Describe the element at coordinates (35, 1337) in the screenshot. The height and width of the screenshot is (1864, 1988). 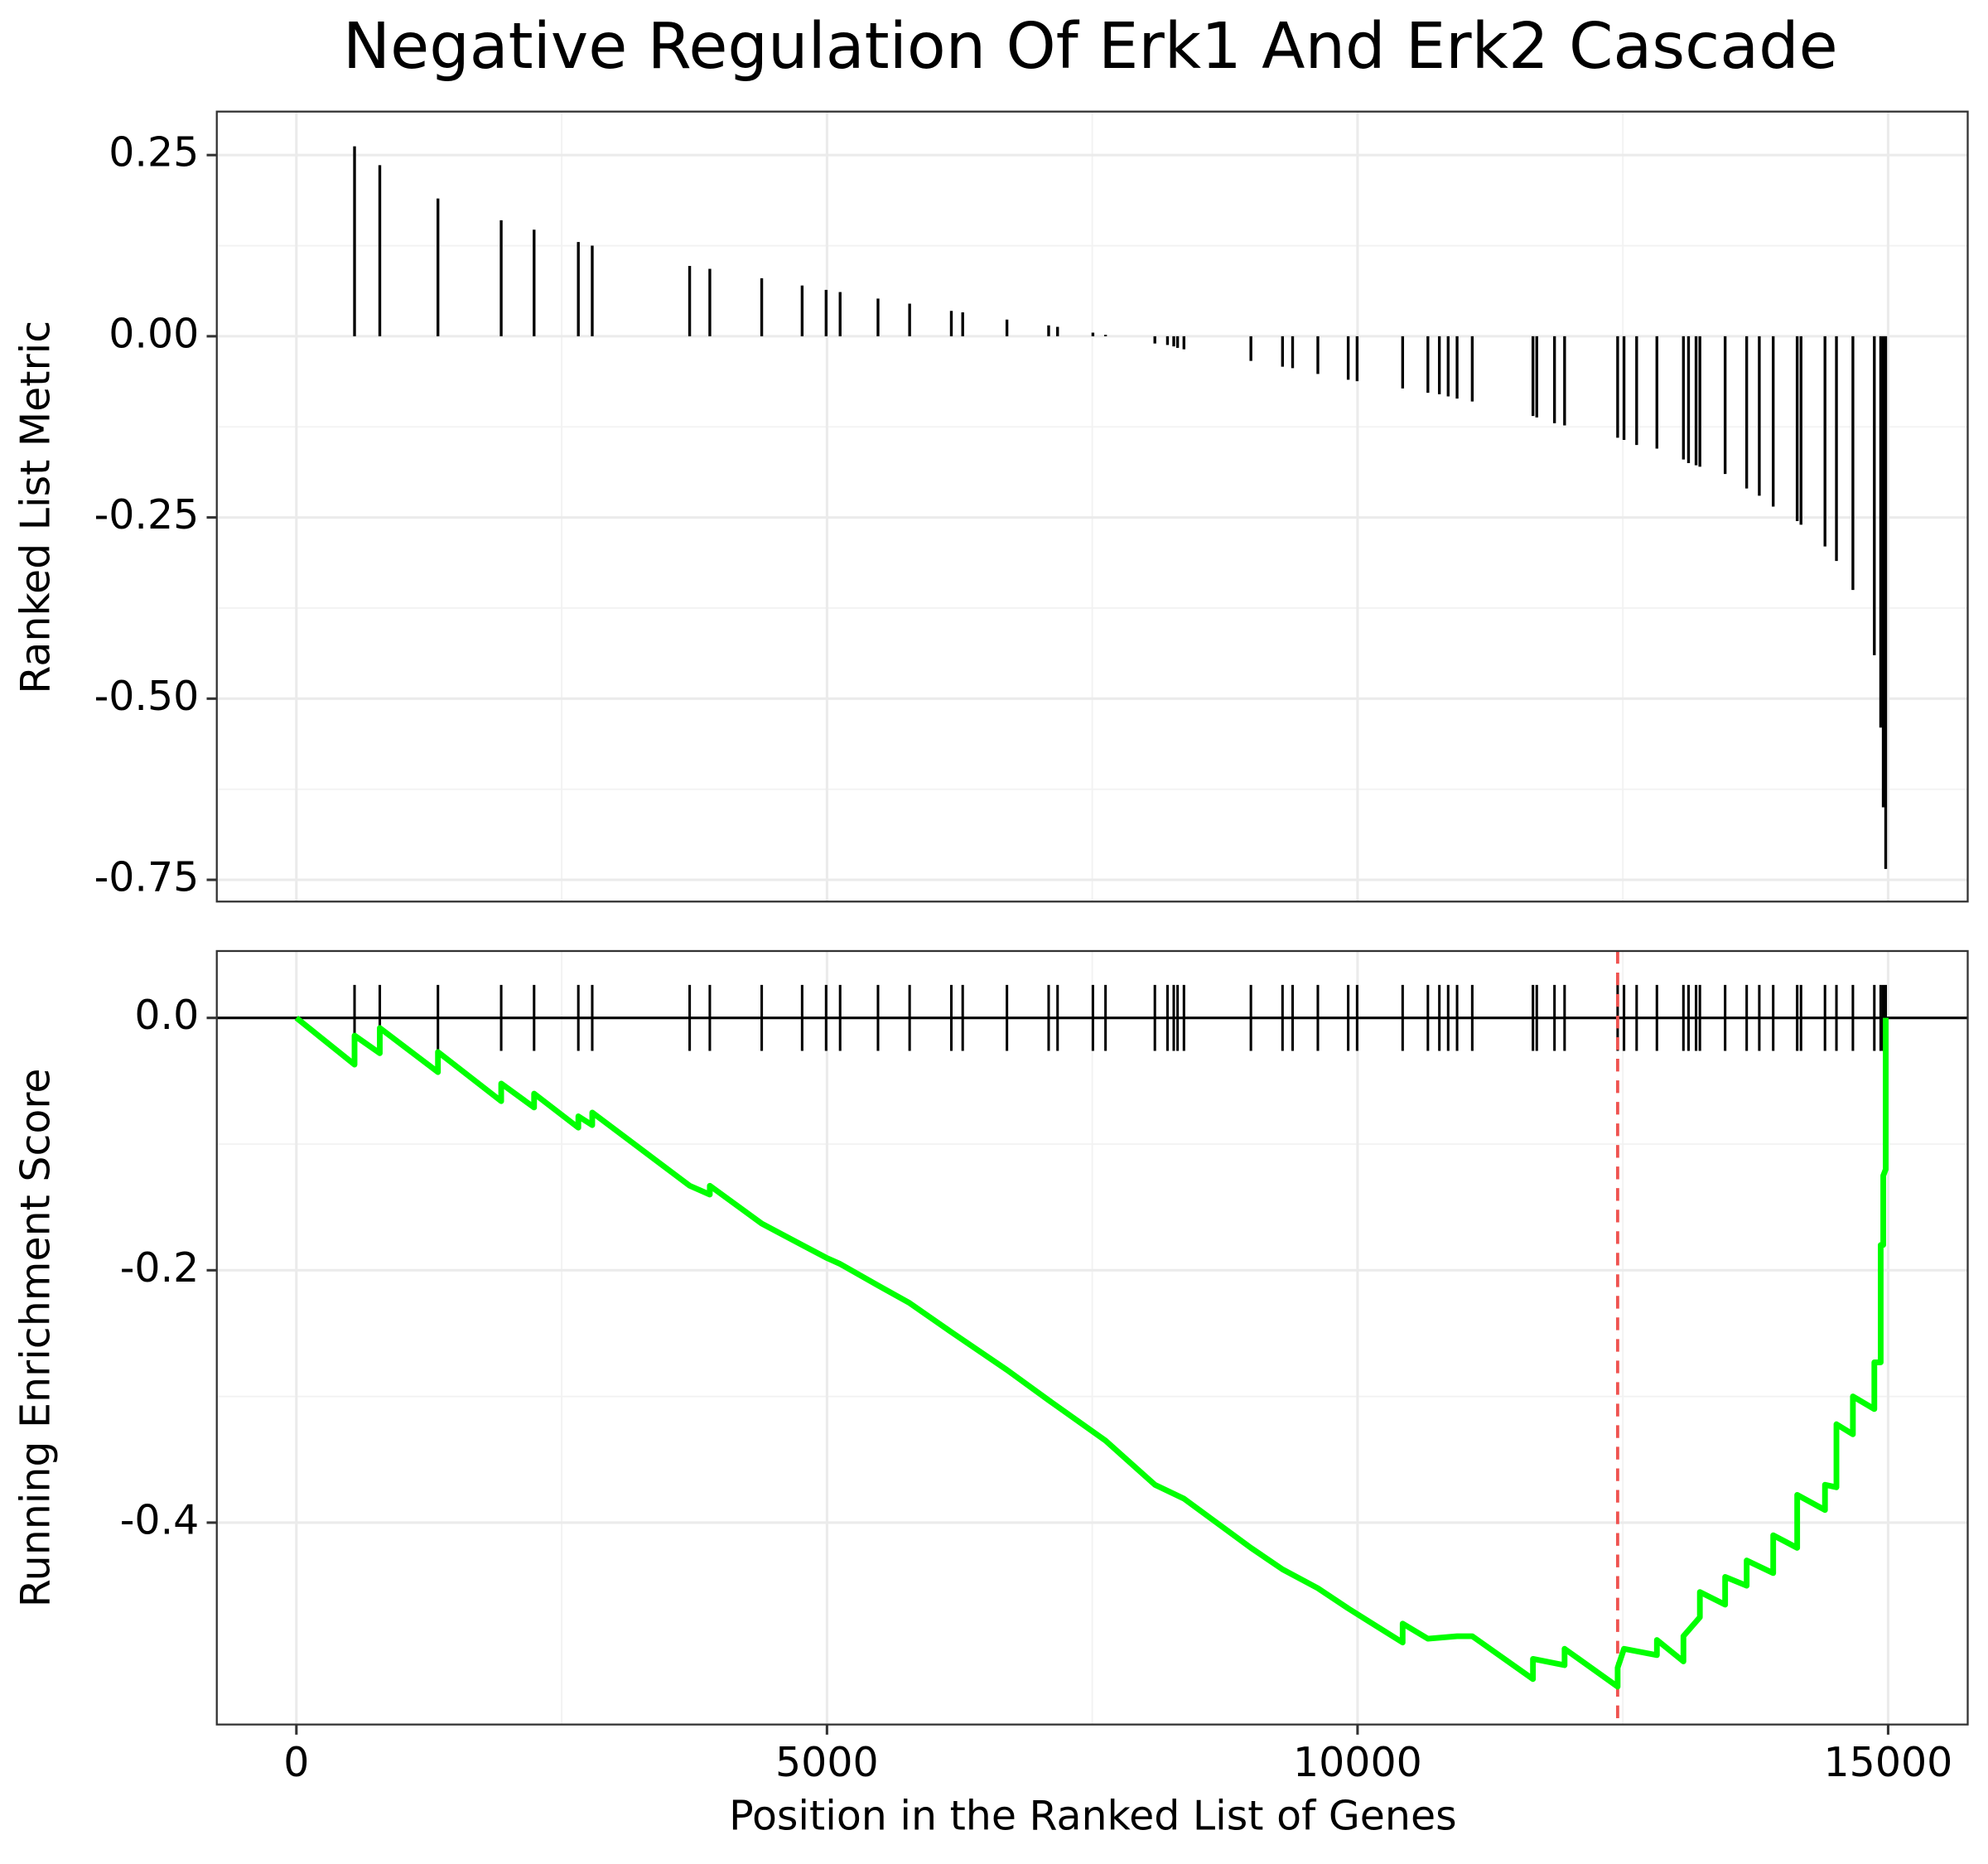
I see `y-axis-label: Running Enrichment Score` at that location.